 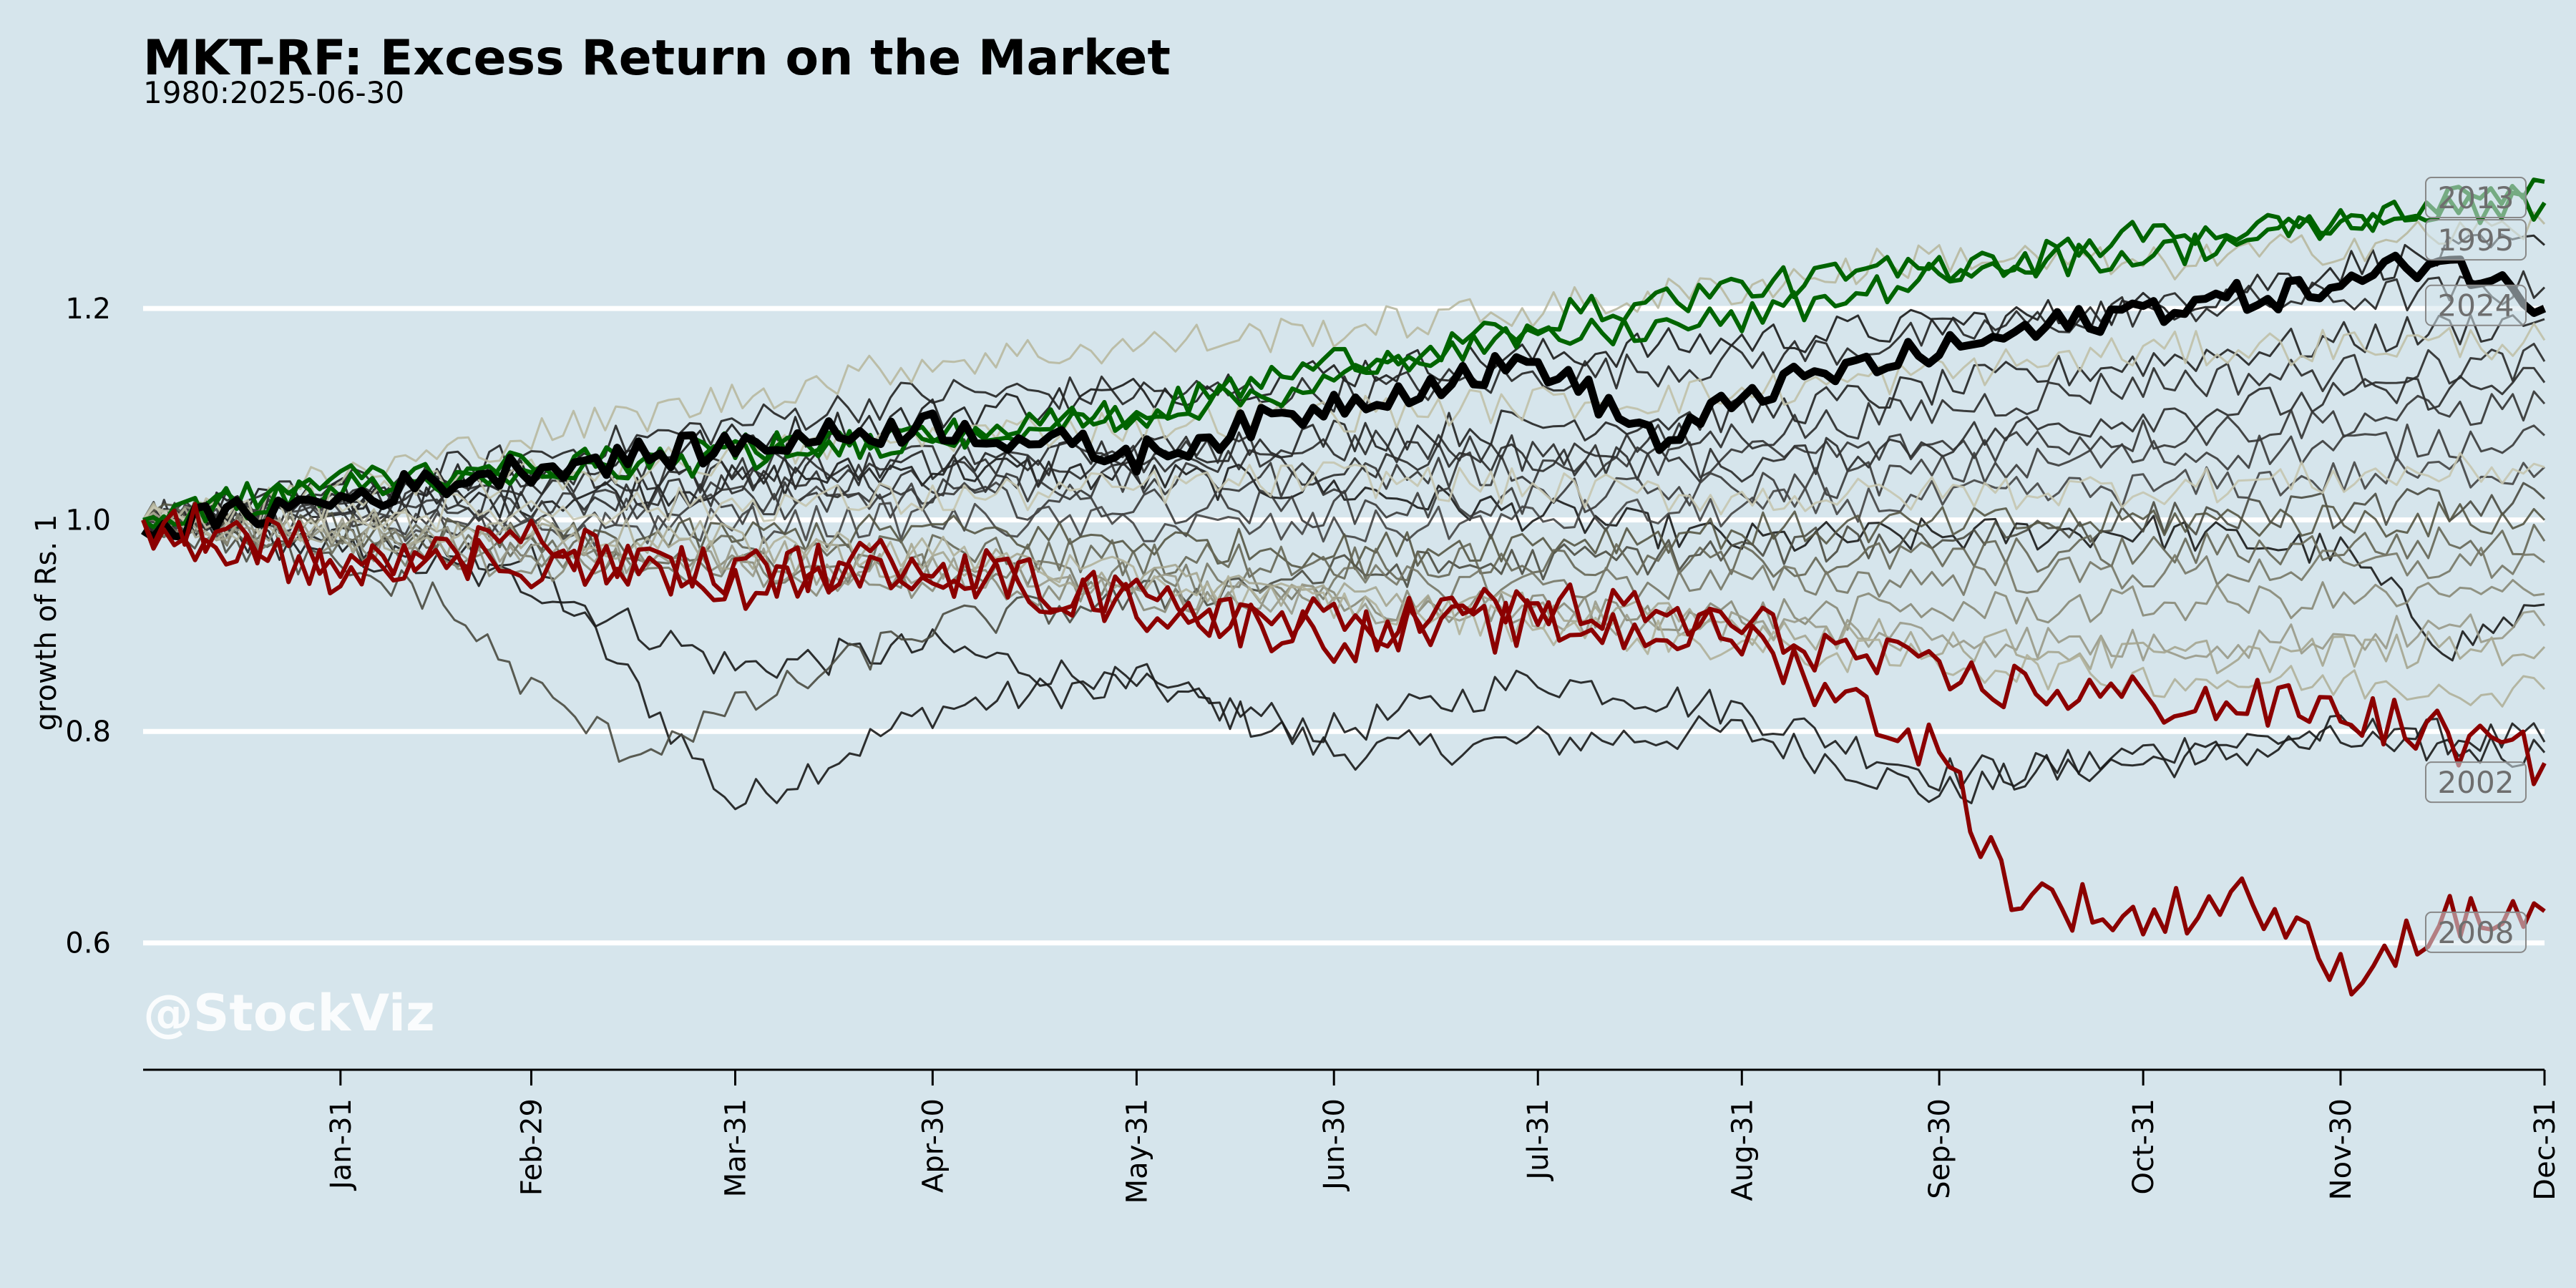 What do you see at coordinates (2545, 1149) in the screenshot?
I see `x-tick-label: Dec-31` at bounding box center [2545, 1149].